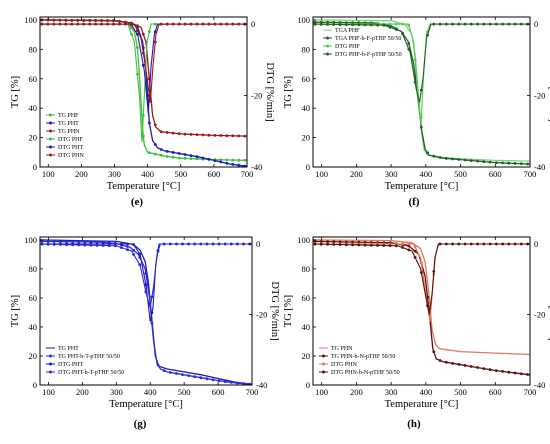  I want to click on y-axis-label: TG [%], so click(15, 311).